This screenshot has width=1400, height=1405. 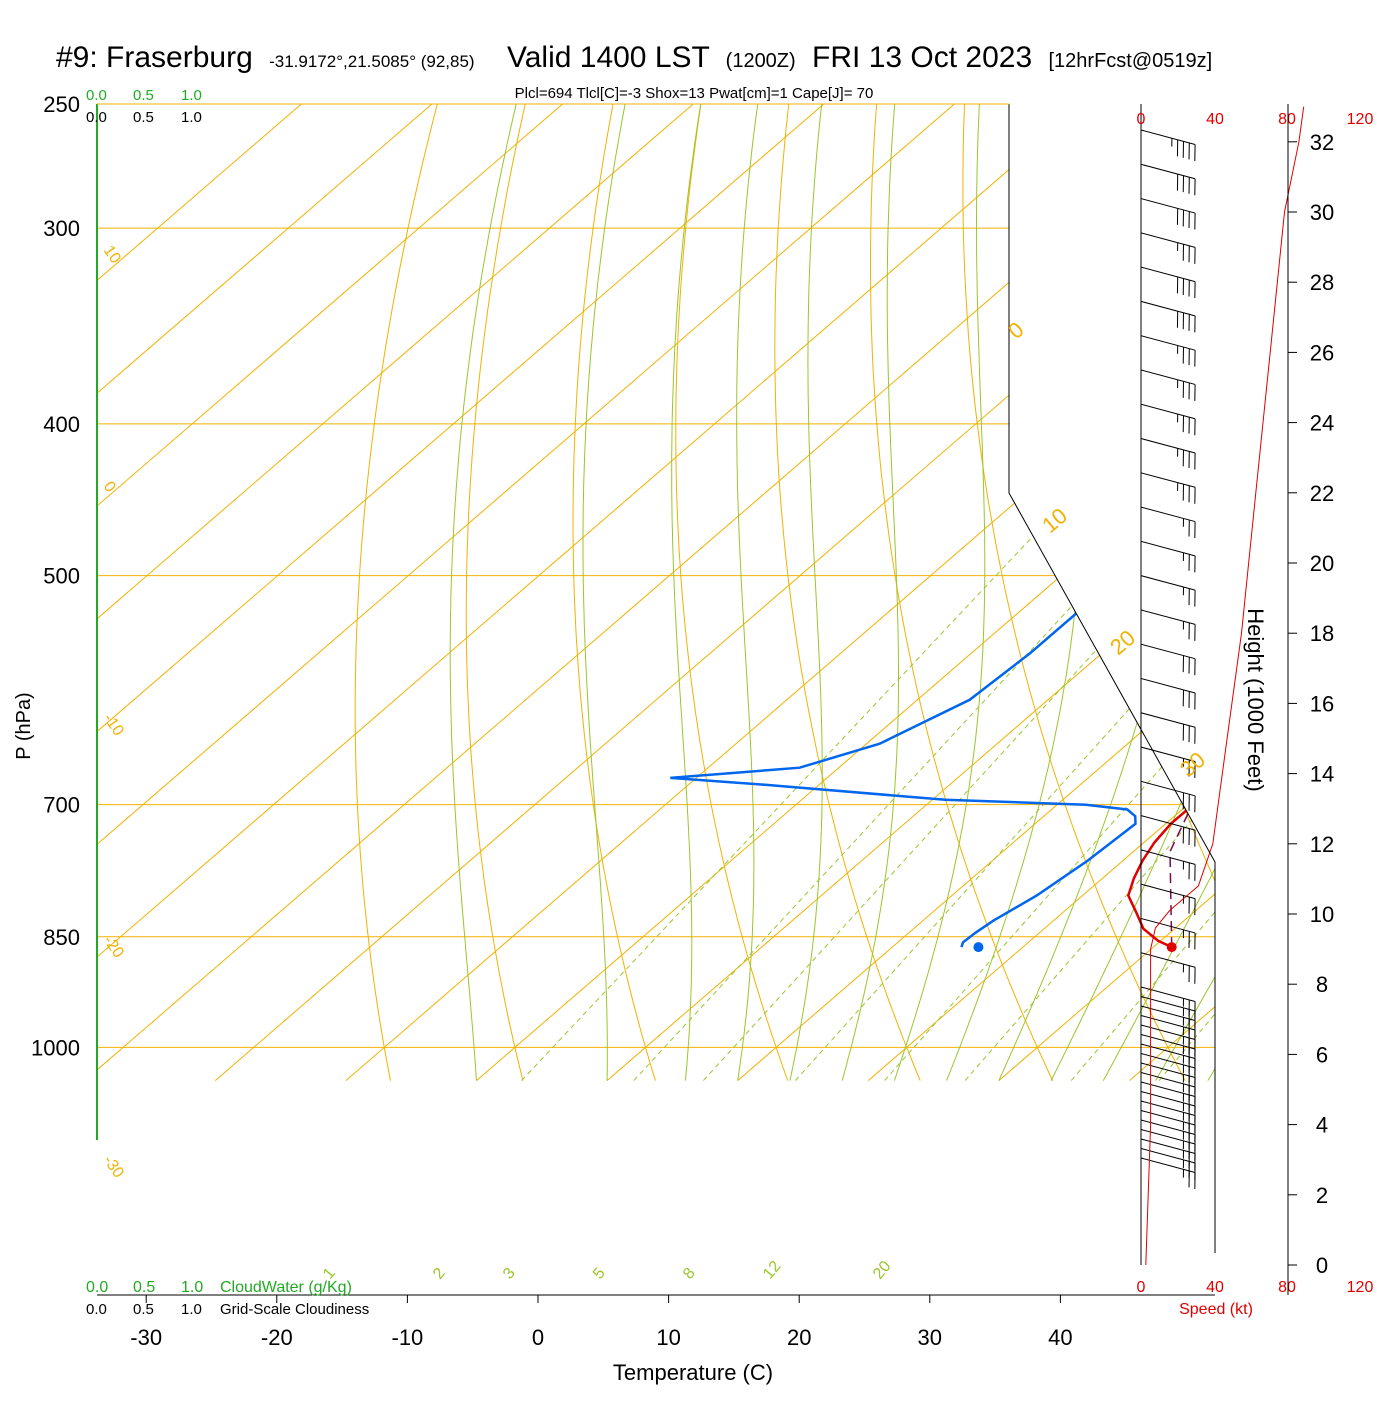 What do you see at coordinates (144, 1287) in the screenshot?
I see `cloud-scale-bottom-green-1: 0.5` at bounding box center [144, 1287].